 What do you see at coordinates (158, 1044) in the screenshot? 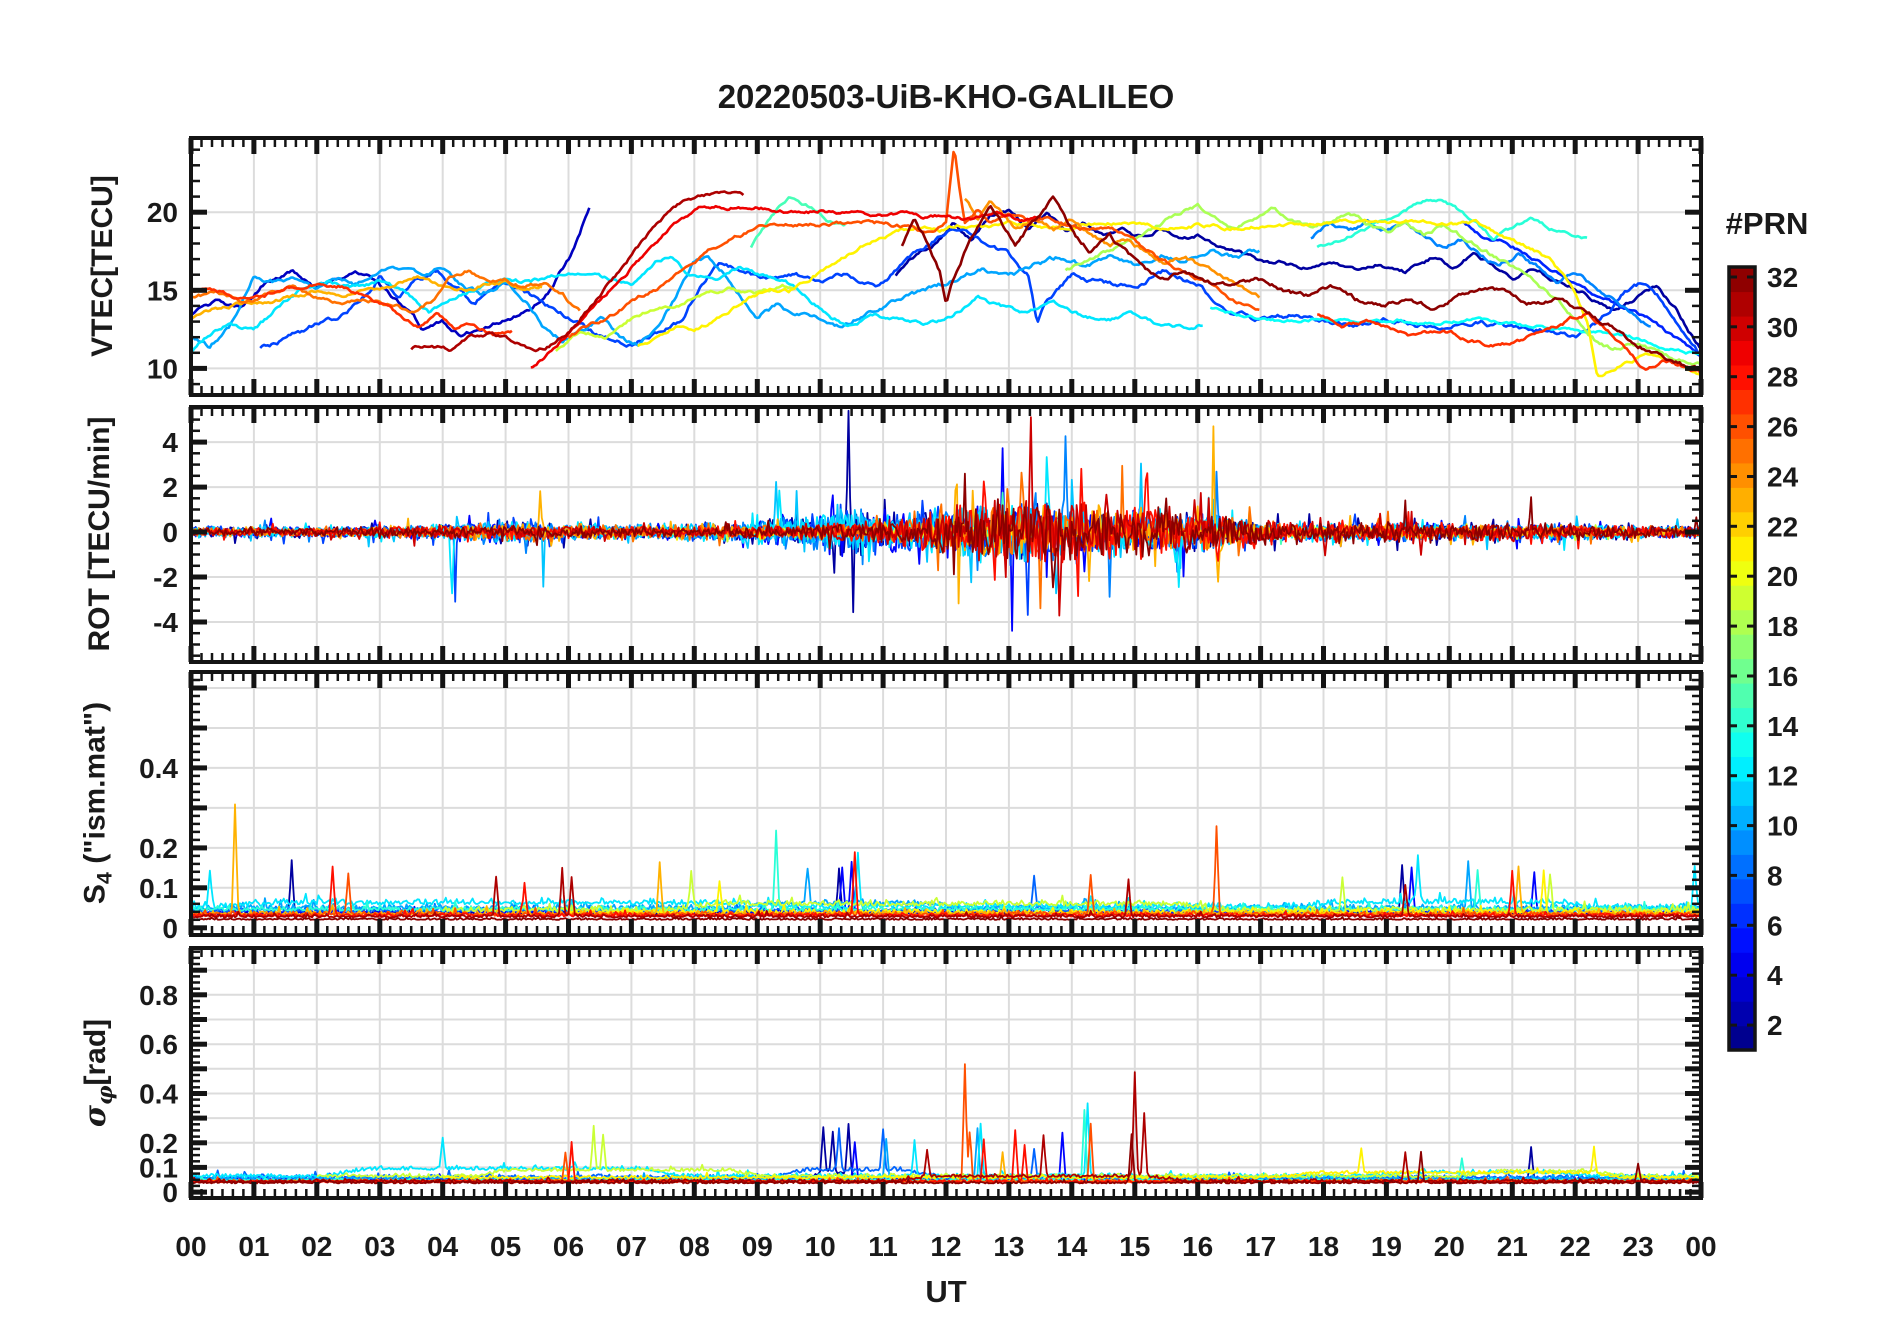
I see `sigmaphi-ytick-label: 0.6` at bounding box center [158, 1044].